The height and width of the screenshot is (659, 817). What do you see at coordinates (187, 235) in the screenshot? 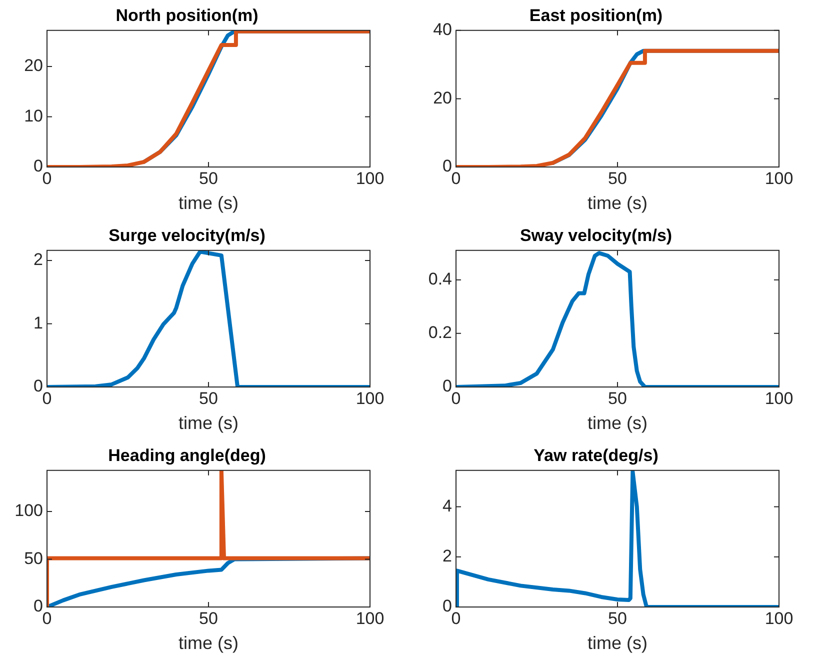
I see `chart-title: Surge velocity(m/s)` at bounding box center [187, 235].